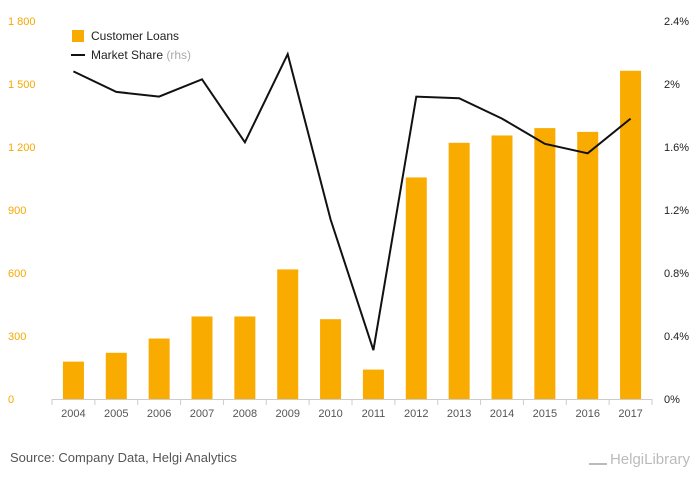  I want to click on left-tick-label: 0, so click(11, 400).